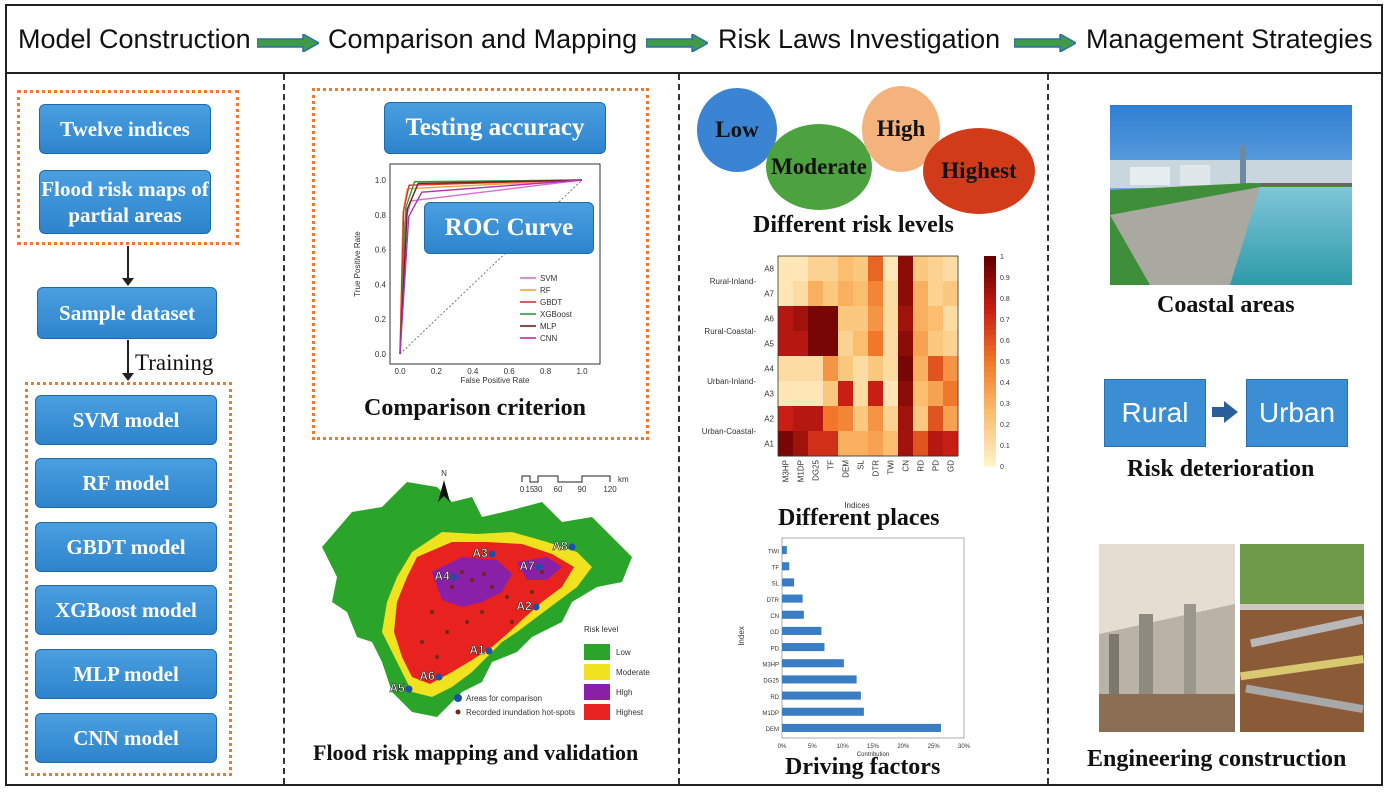 This screenshot has height=792, width=1391. What do you see at coordinates (475, 408) in the screenshot?
I see `comparison-criterion-caption: Comparison criterion` at bounding box center [475, 408].